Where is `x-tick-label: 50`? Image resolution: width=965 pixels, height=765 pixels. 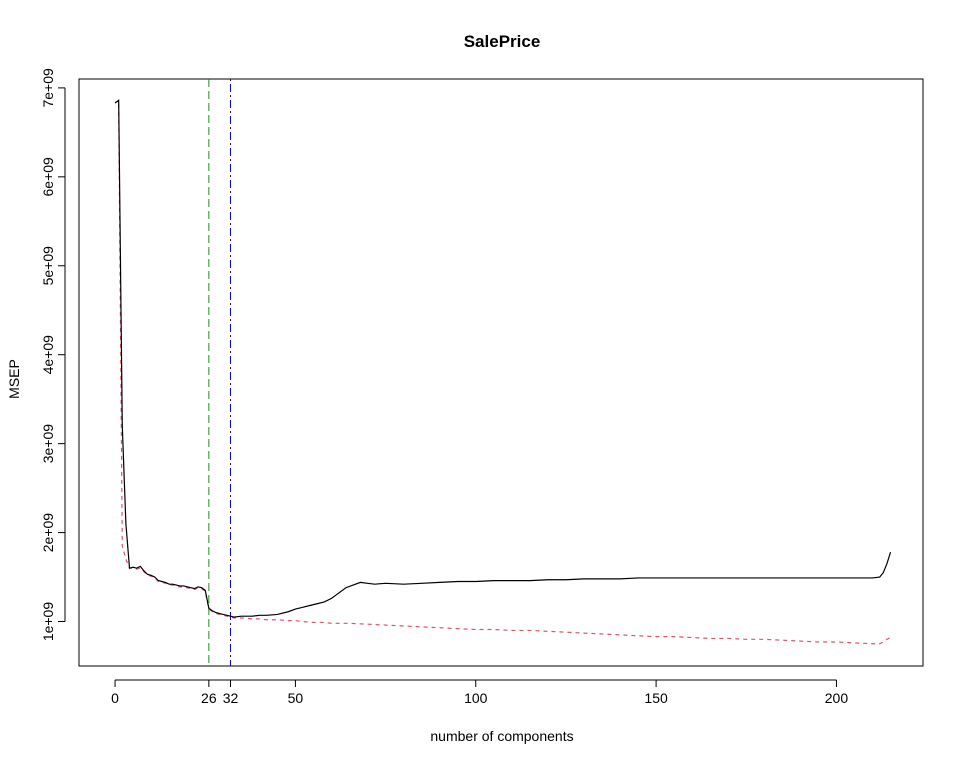
x-tick-label: 50 is located at coordinates (296, 698).